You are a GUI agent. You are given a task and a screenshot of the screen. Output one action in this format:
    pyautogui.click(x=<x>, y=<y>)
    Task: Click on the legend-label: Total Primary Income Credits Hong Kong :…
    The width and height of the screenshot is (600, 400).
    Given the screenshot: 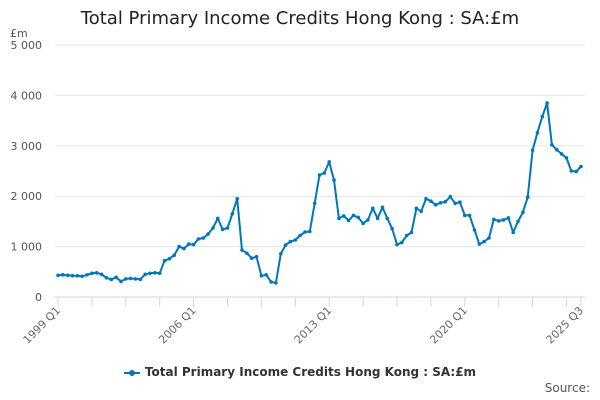 What is the action you would take?
    pyautogui.click(x=310, y=372)
    